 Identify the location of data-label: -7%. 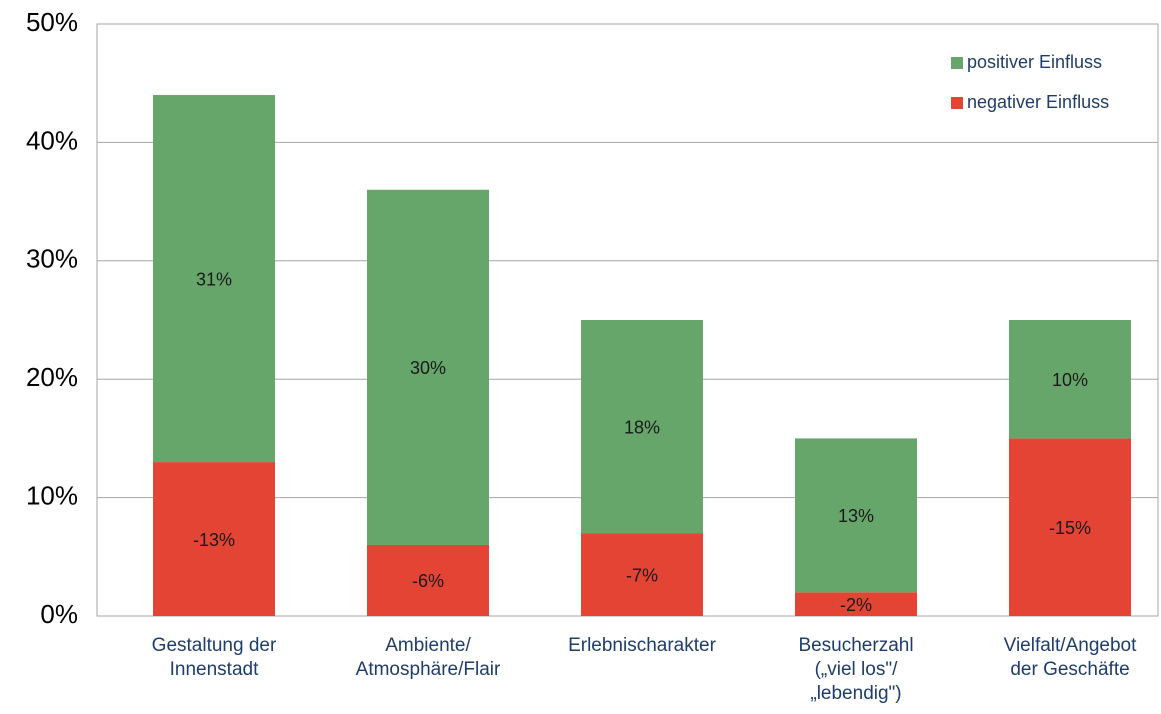
(642, 575).